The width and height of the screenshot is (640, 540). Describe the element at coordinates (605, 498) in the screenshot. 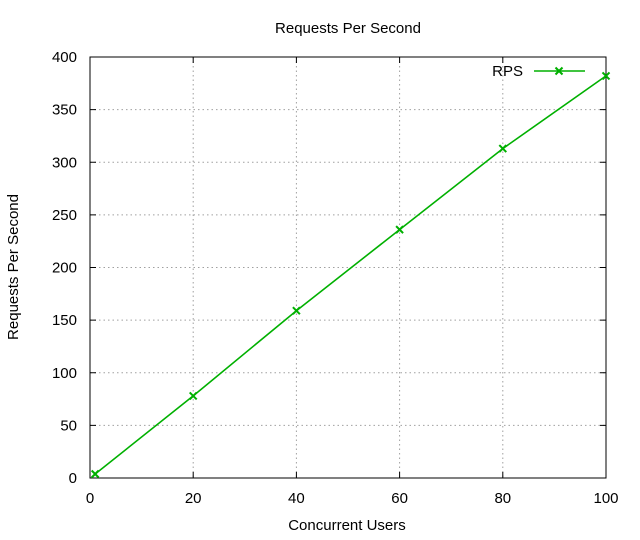

I see `x-tick-label: 100` at that location.